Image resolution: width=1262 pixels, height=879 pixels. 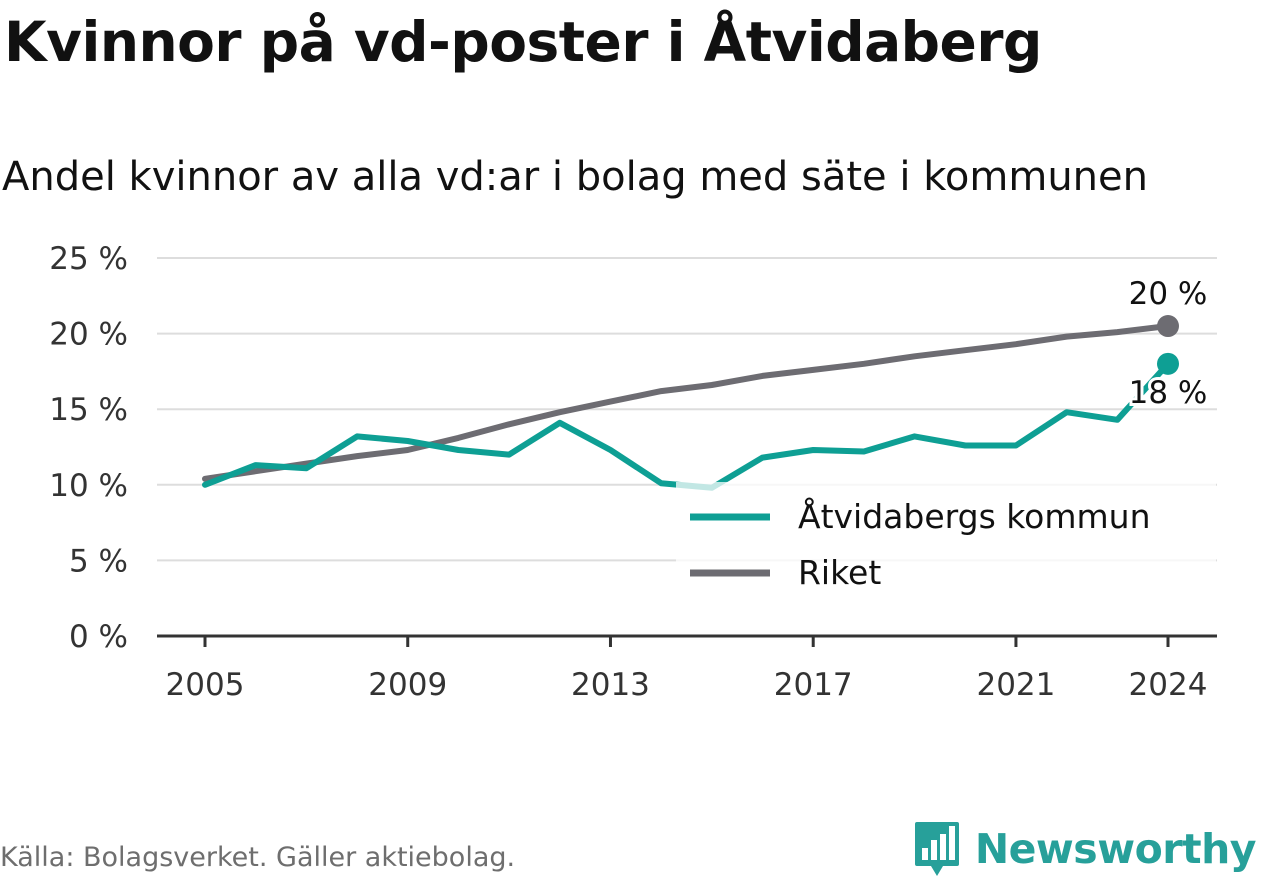 I want to click on x-tick-label: 2013, so click(x=610, y=685).